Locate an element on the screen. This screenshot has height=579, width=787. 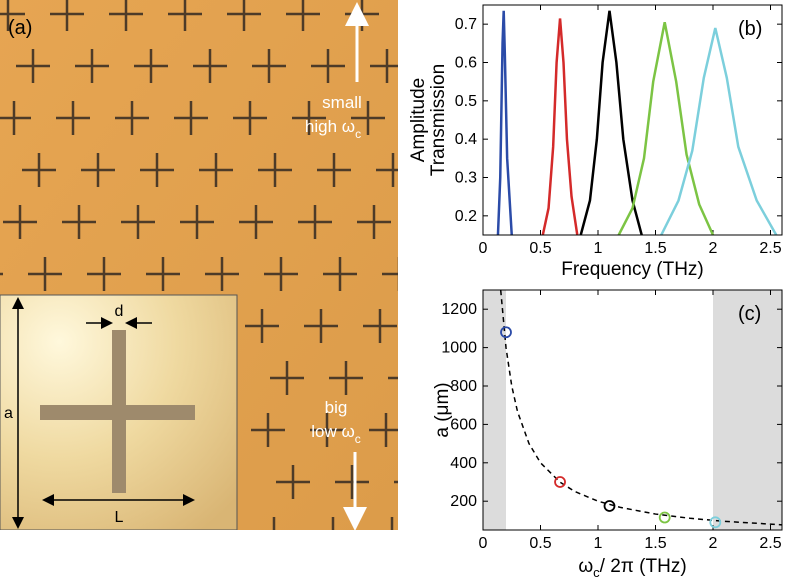
inset-label: L is located at coordinates (119, 517).